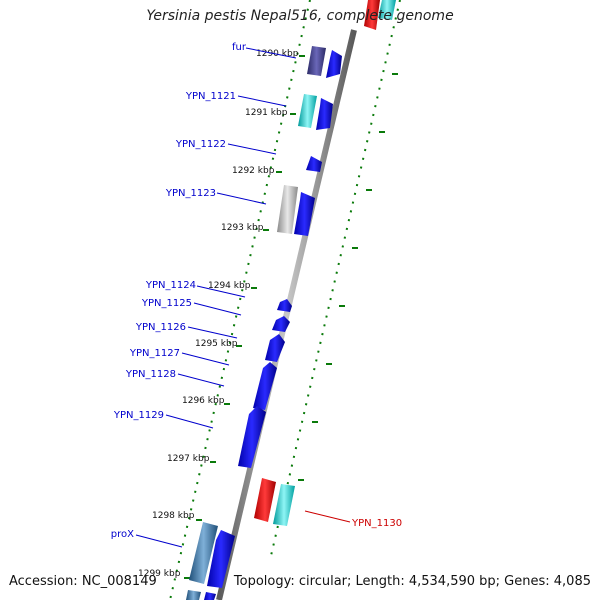  I want to click on feature-ypn1130-cyan, so click(284, 505).